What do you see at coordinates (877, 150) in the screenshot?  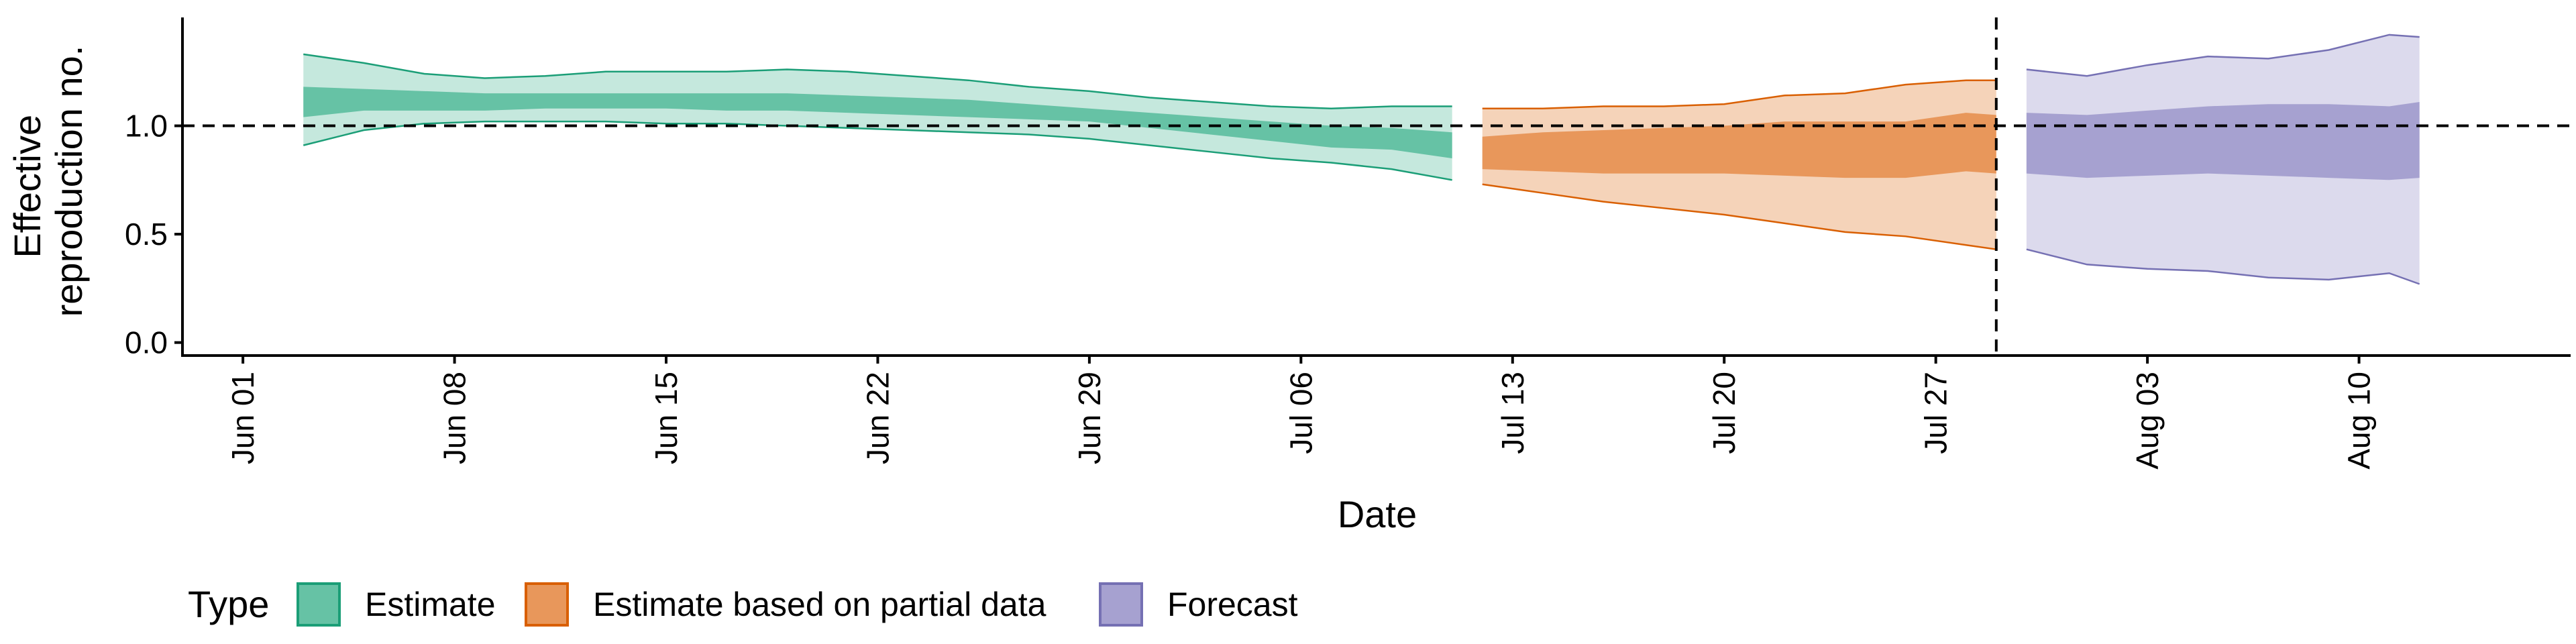 I see `estimate-lower-edge` at bounding box center [877, 150].